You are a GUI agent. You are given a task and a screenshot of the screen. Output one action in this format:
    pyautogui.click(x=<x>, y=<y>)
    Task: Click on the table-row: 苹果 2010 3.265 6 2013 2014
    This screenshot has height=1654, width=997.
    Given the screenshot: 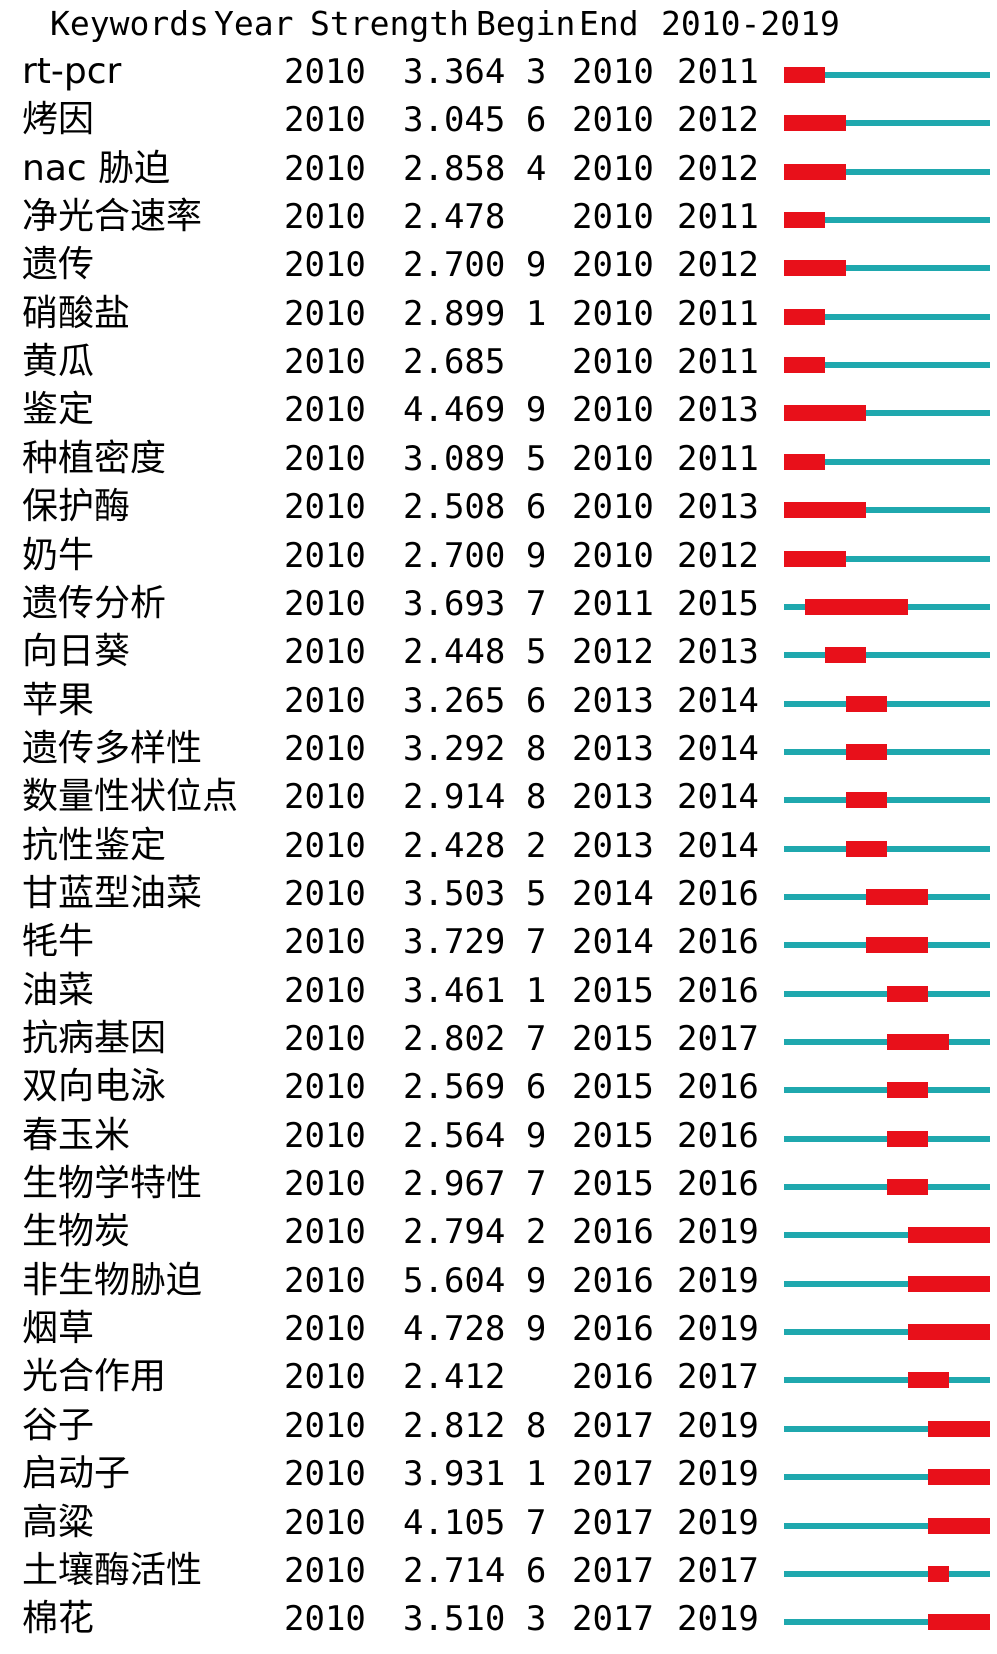 What is the action you would take?
    pyautogui.click(x=498, y=701)
    